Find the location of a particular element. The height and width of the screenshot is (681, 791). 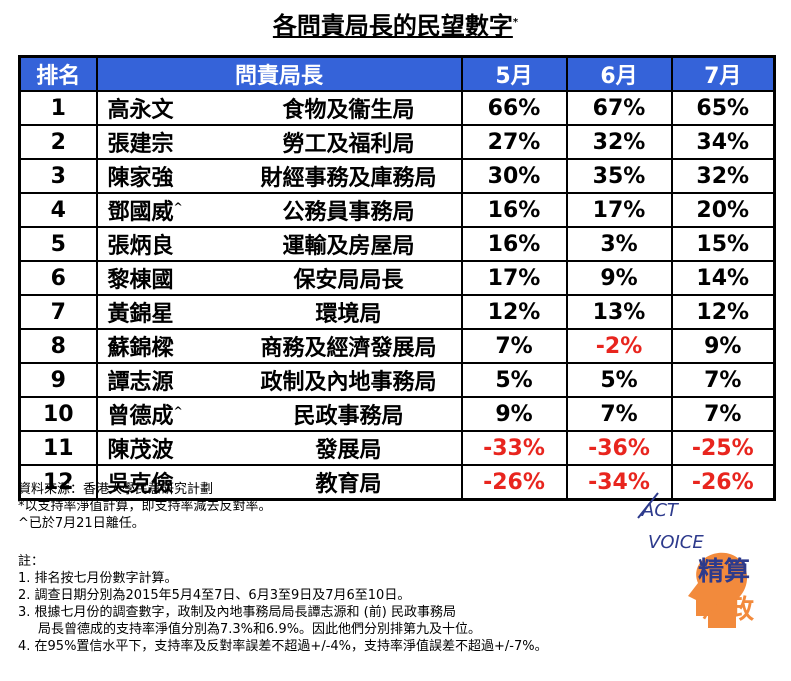

logo-head is located at coordinates (718, 590).